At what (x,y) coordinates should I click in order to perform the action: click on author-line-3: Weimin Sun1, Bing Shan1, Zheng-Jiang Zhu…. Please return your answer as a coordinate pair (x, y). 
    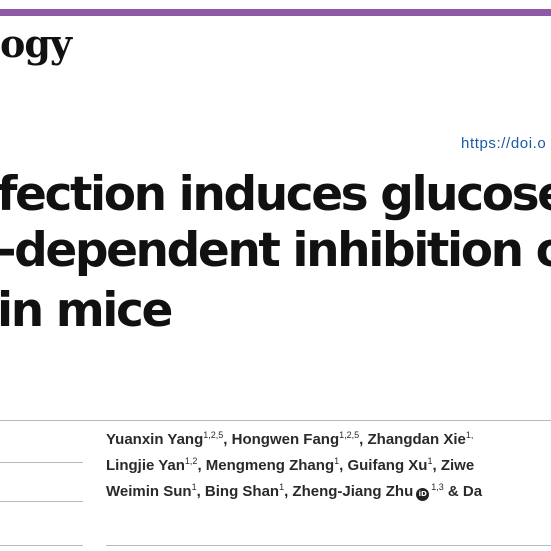
    Looking at the image, I should click on (294, 492).